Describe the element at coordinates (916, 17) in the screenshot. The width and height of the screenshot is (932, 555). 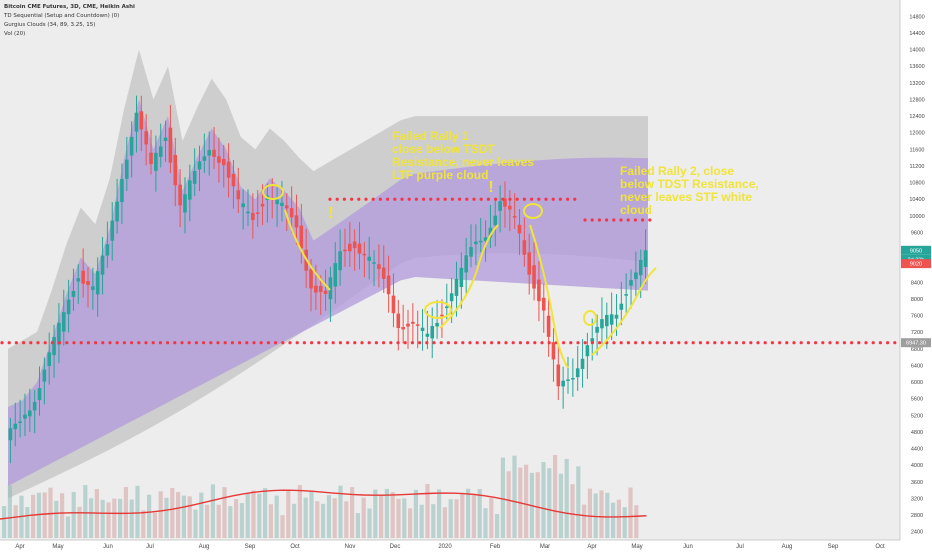
I see `y-tick-label: 14800` at that location.